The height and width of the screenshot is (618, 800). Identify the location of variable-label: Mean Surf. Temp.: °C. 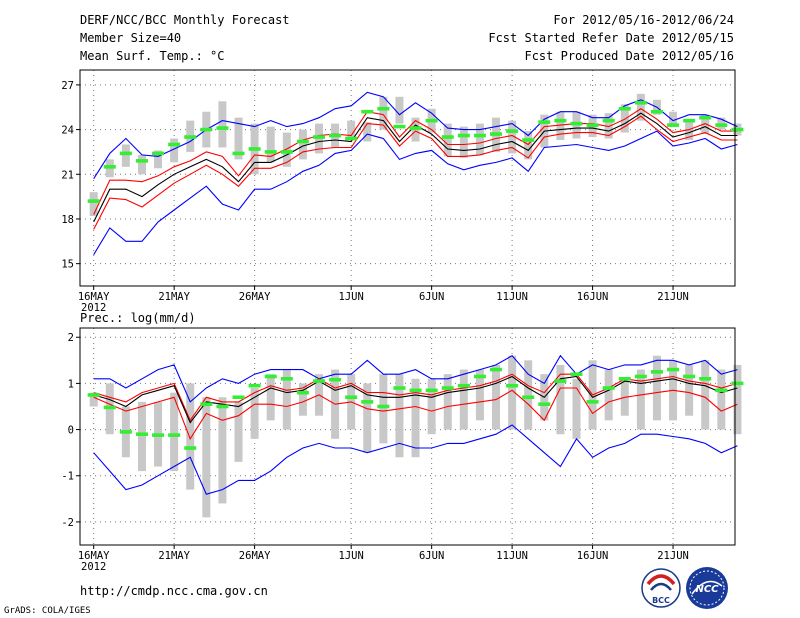
(152, 56).